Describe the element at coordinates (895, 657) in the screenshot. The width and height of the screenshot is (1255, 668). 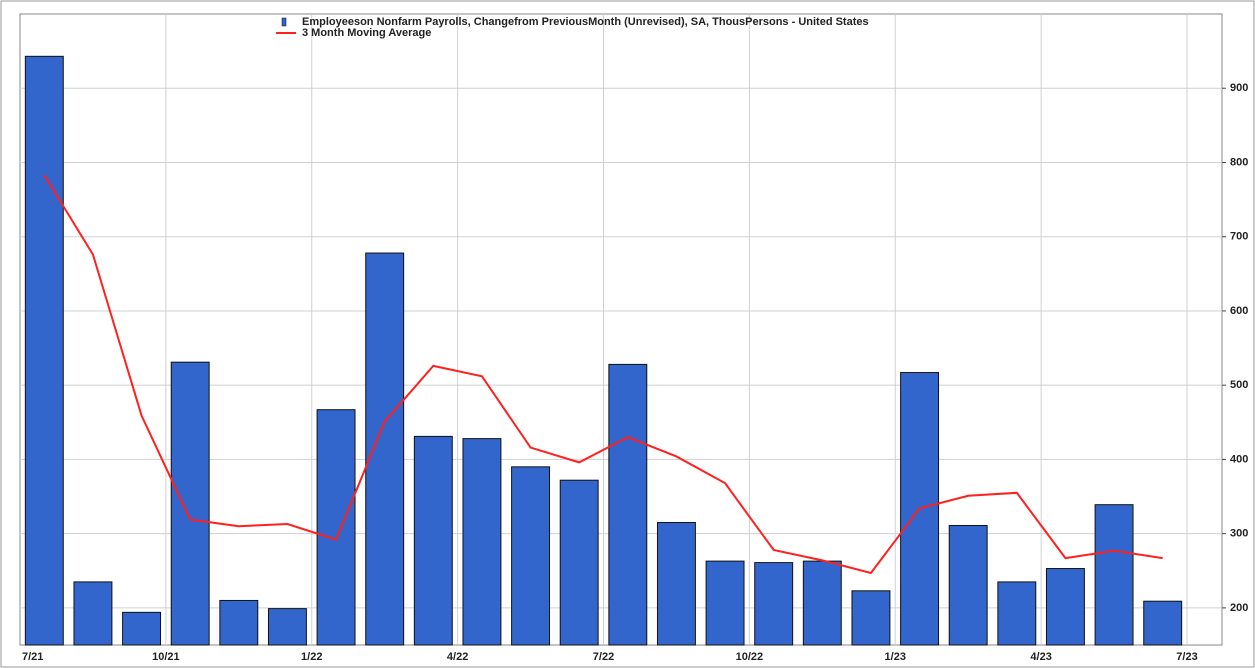
I see `x-tick-label: 1/23` at that location.